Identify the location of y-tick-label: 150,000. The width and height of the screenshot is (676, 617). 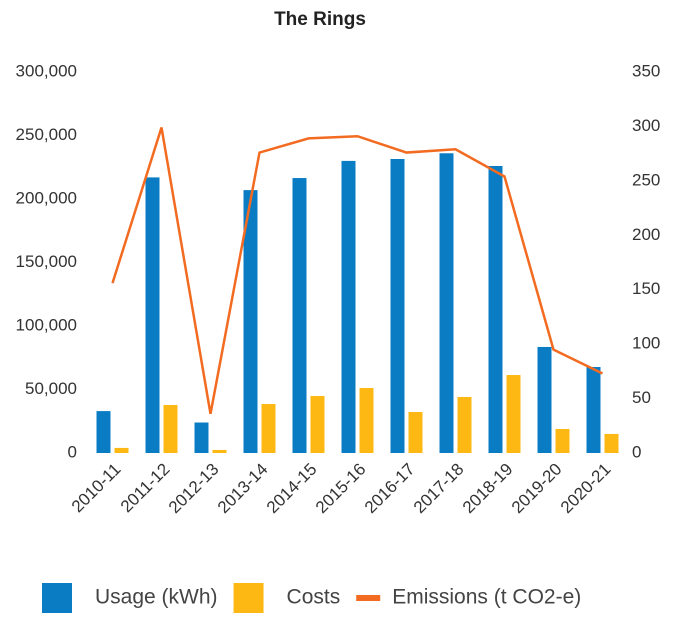
(46, 261).